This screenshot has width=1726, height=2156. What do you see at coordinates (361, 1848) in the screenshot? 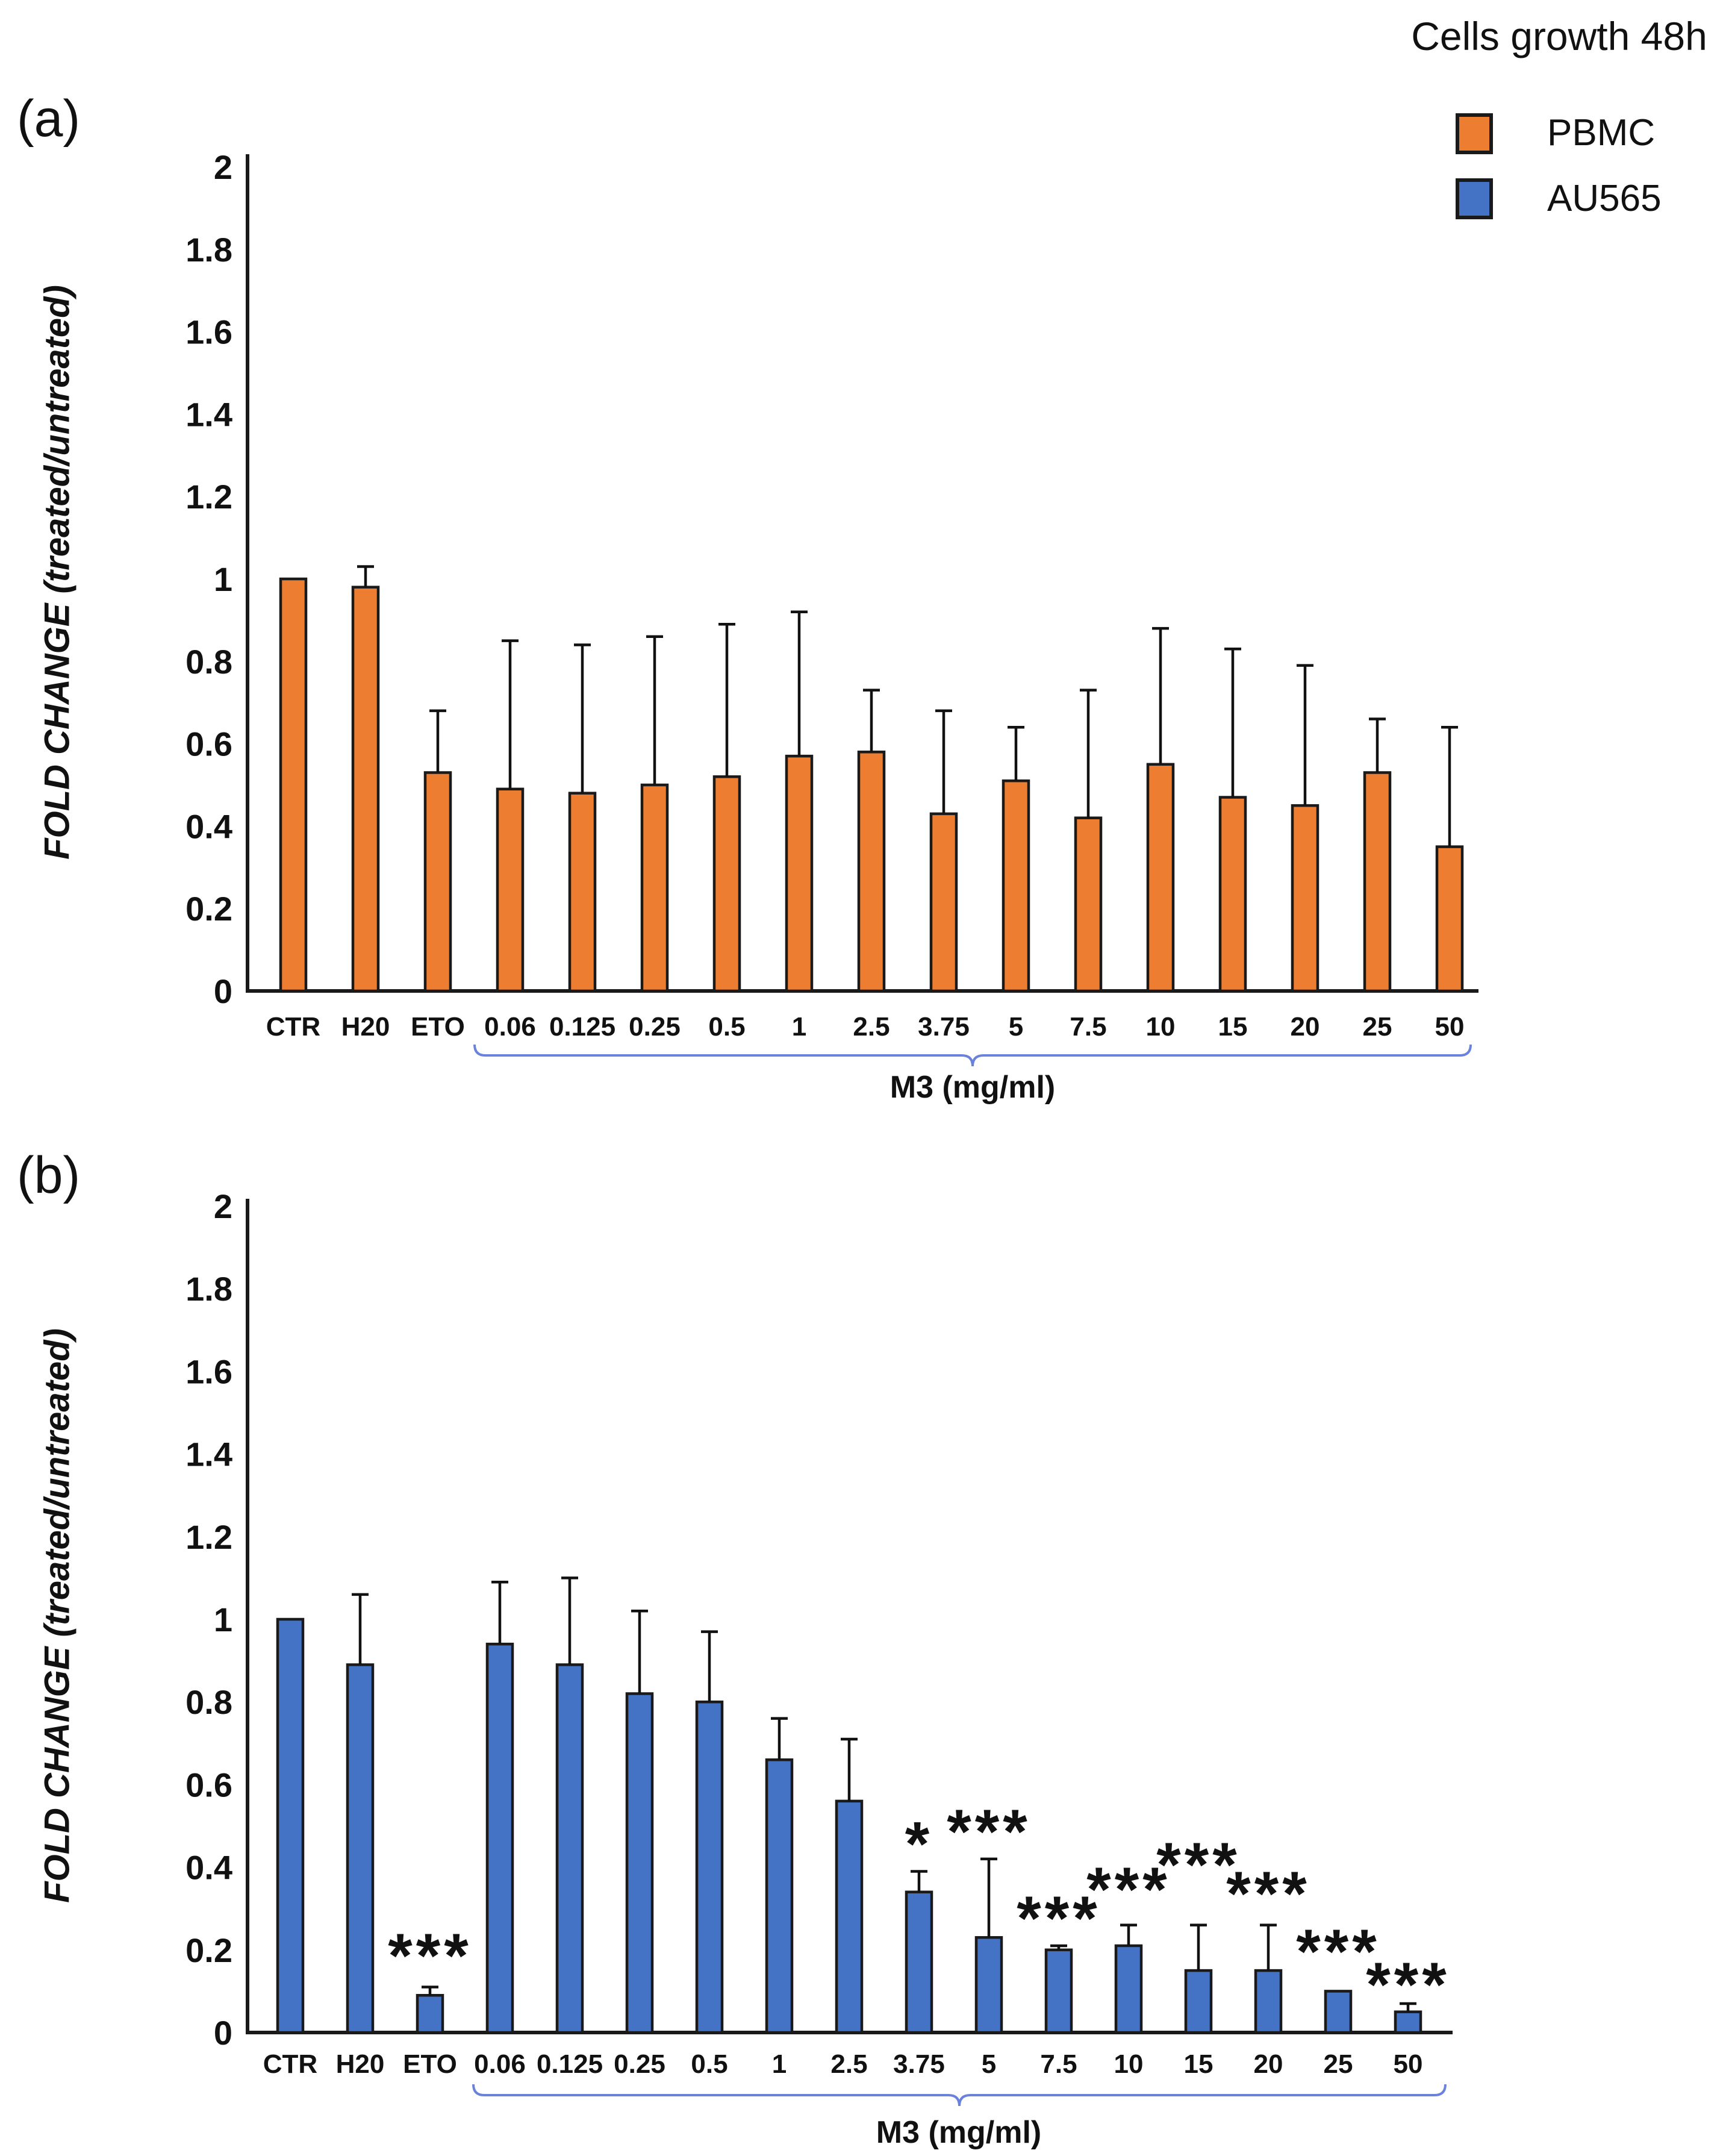
I see `panel-b-bar-H20` at bounding box center [361, 1848].